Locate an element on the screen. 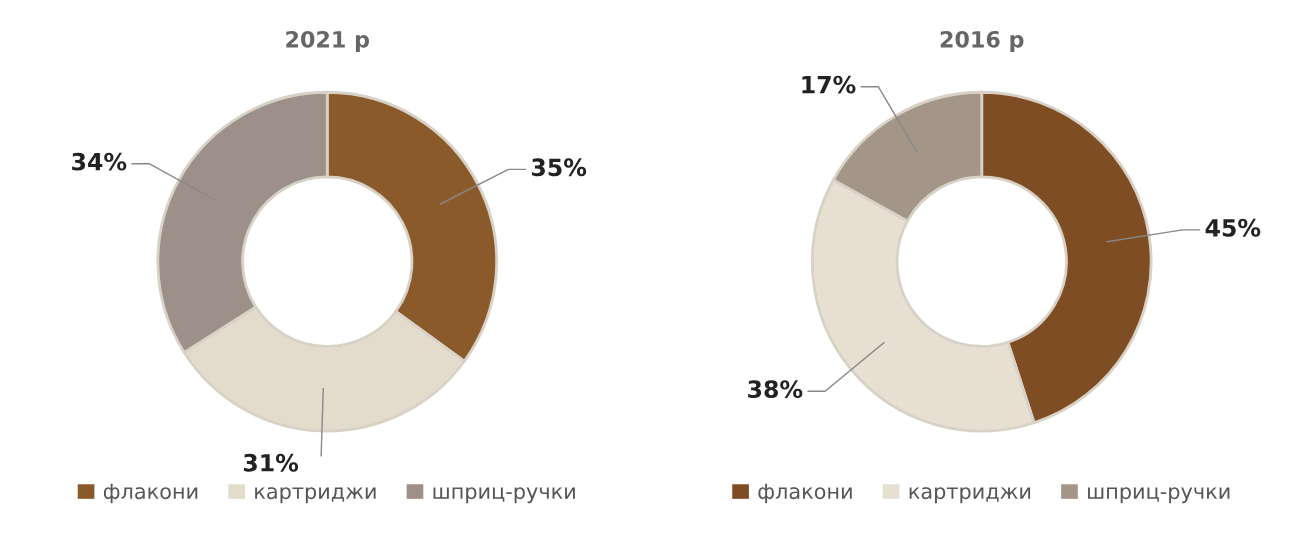  data-label: 38% is located at coordinates (775, 389).